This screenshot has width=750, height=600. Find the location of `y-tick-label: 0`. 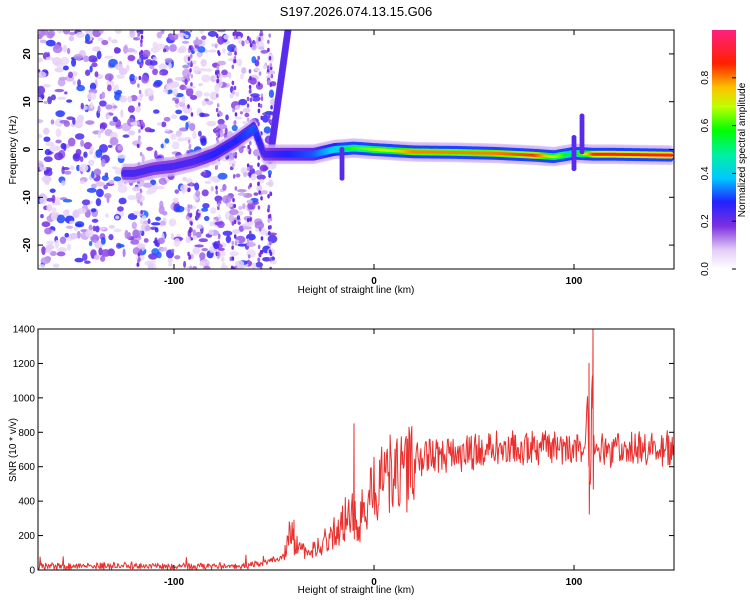

y-tick-label: 0 is located at coordinates (32, 571).